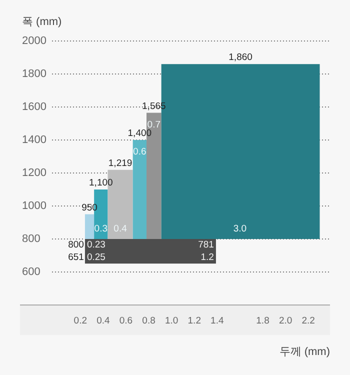 This screenshot has height=375, width=350. Describe the element at coordinates (96, 257) in the screenshot. I see `annotation: 0.25` at that location.